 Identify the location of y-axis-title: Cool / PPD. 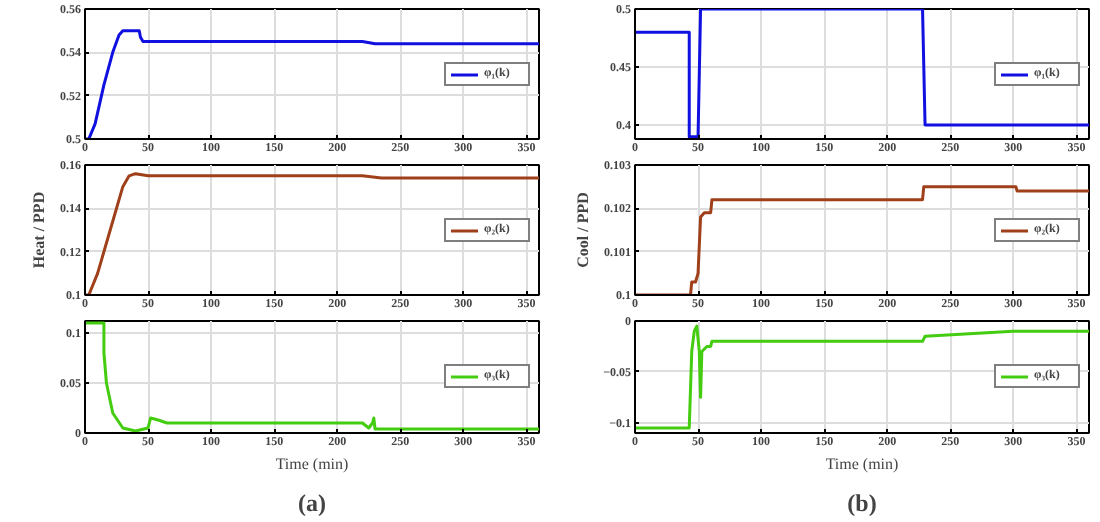
(583, 229).